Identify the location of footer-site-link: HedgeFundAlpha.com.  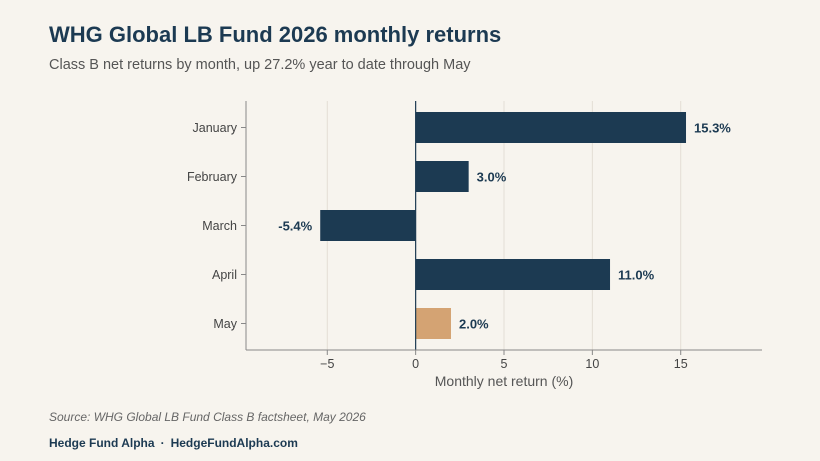
(234, 443).